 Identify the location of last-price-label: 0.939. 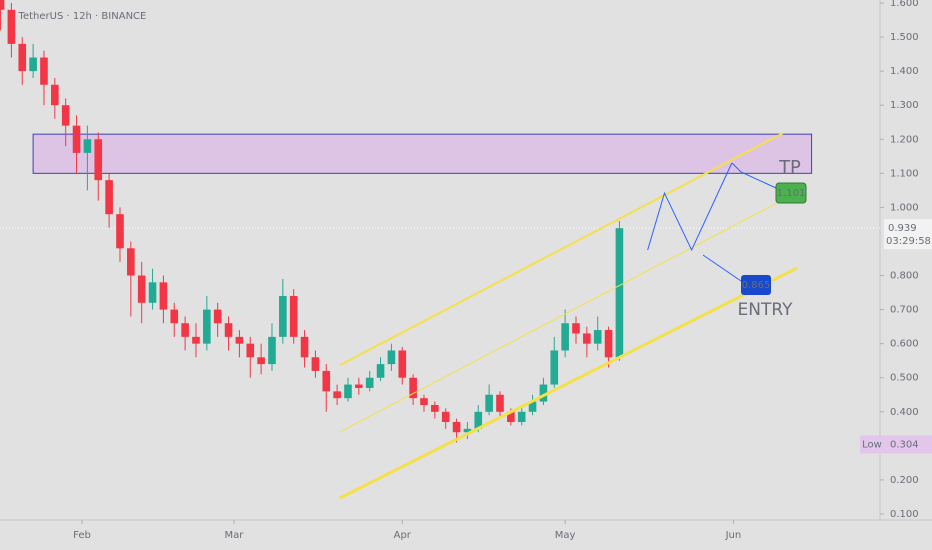
(902, 228).